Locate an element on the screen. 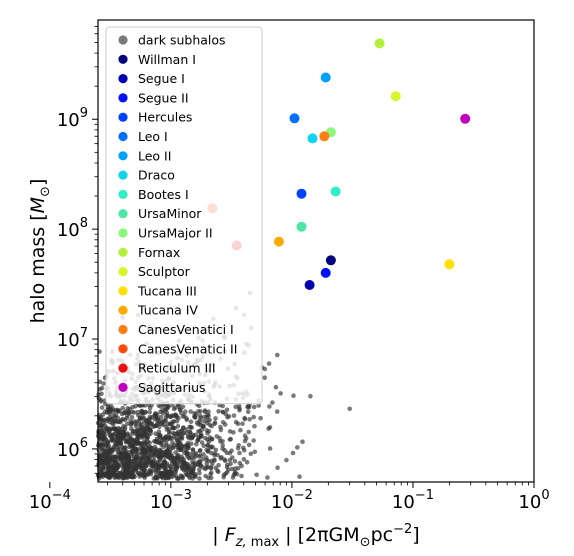 The width and height of the screenshot is (574, 556). legend-label: CanesVenatici I is located at coordinates (186, 329).